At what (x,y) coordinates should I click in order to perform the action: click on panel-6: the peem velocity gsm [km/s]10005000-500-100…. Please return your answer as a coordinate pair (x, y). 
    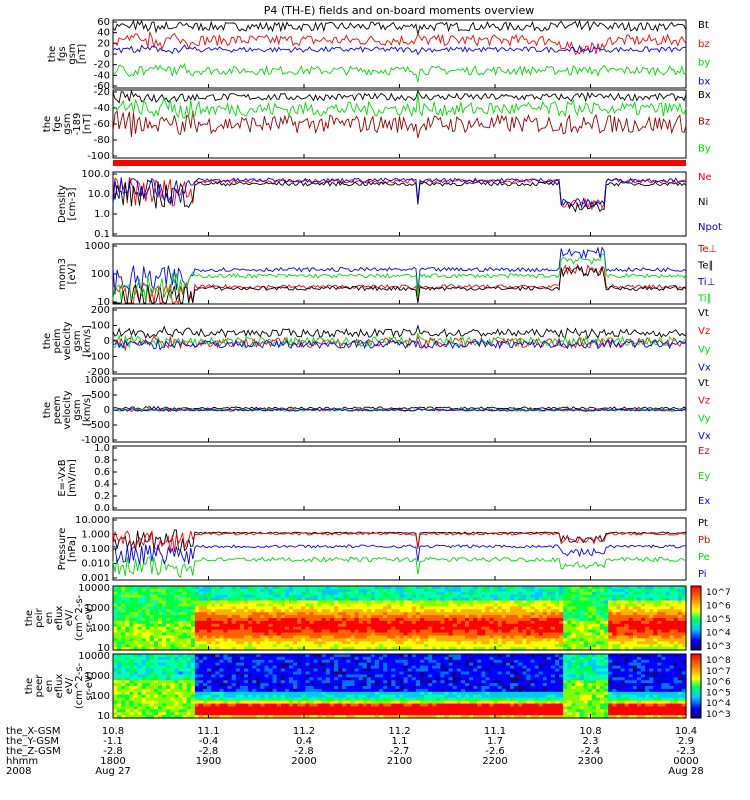
    Looking at the image, I should click on (376, 410).